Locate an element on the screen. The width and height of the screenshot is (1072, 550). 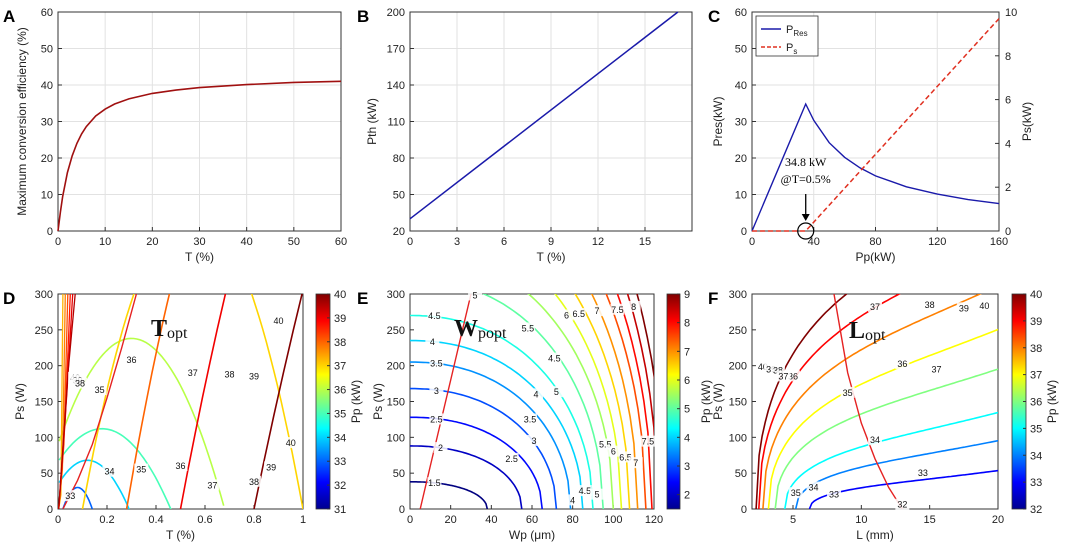
x-tick-label: 20 is located at coordinates (152, 242).